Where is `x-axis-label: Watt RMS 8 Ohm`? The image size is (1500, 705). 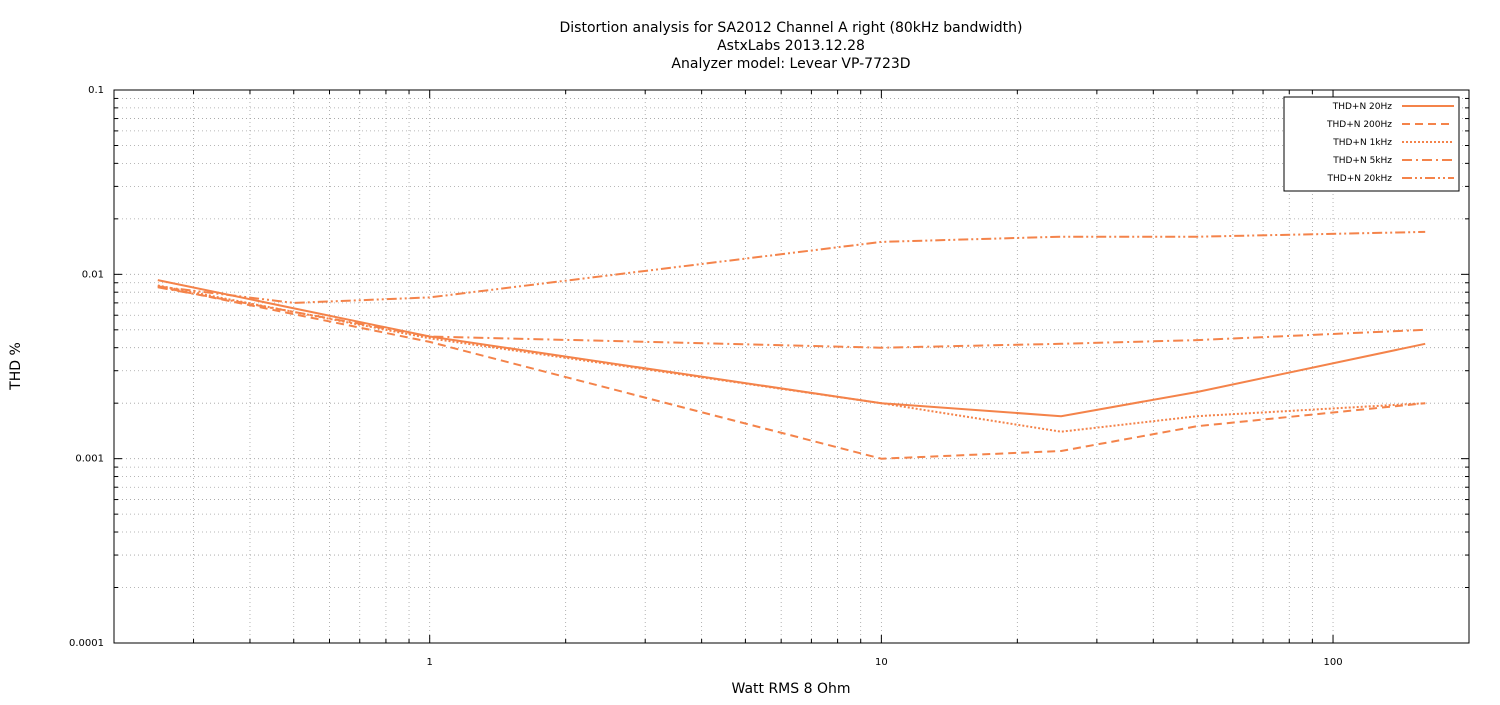
x-axis-label: Watt RMS 8 Ohm is located at coordinates (791, 689).